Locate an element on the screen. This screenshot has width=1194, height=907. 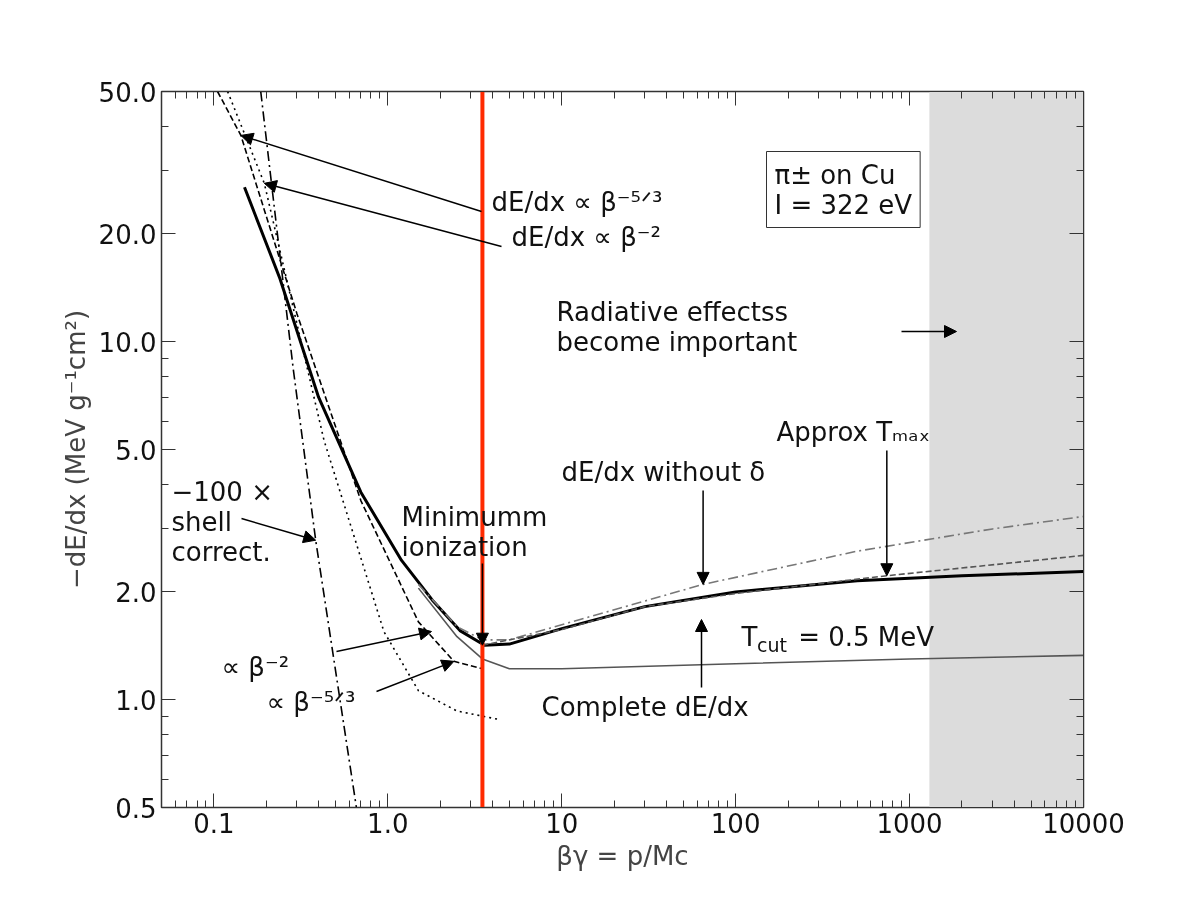
x-tick-label: 1.0 is located at coordinates (388, 823).